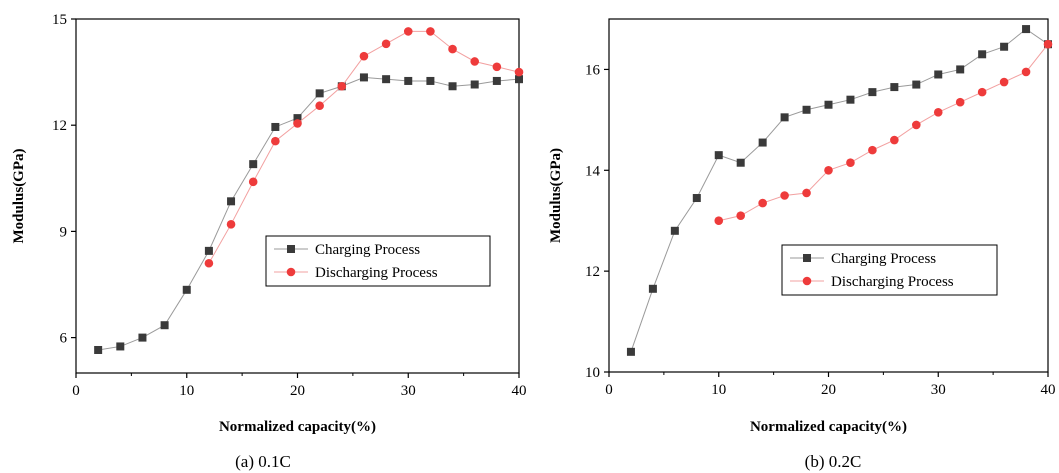  Describe the element at coordinates (892, 282) in the screenshot. I see `legend-label: Discharging Process` at that location.